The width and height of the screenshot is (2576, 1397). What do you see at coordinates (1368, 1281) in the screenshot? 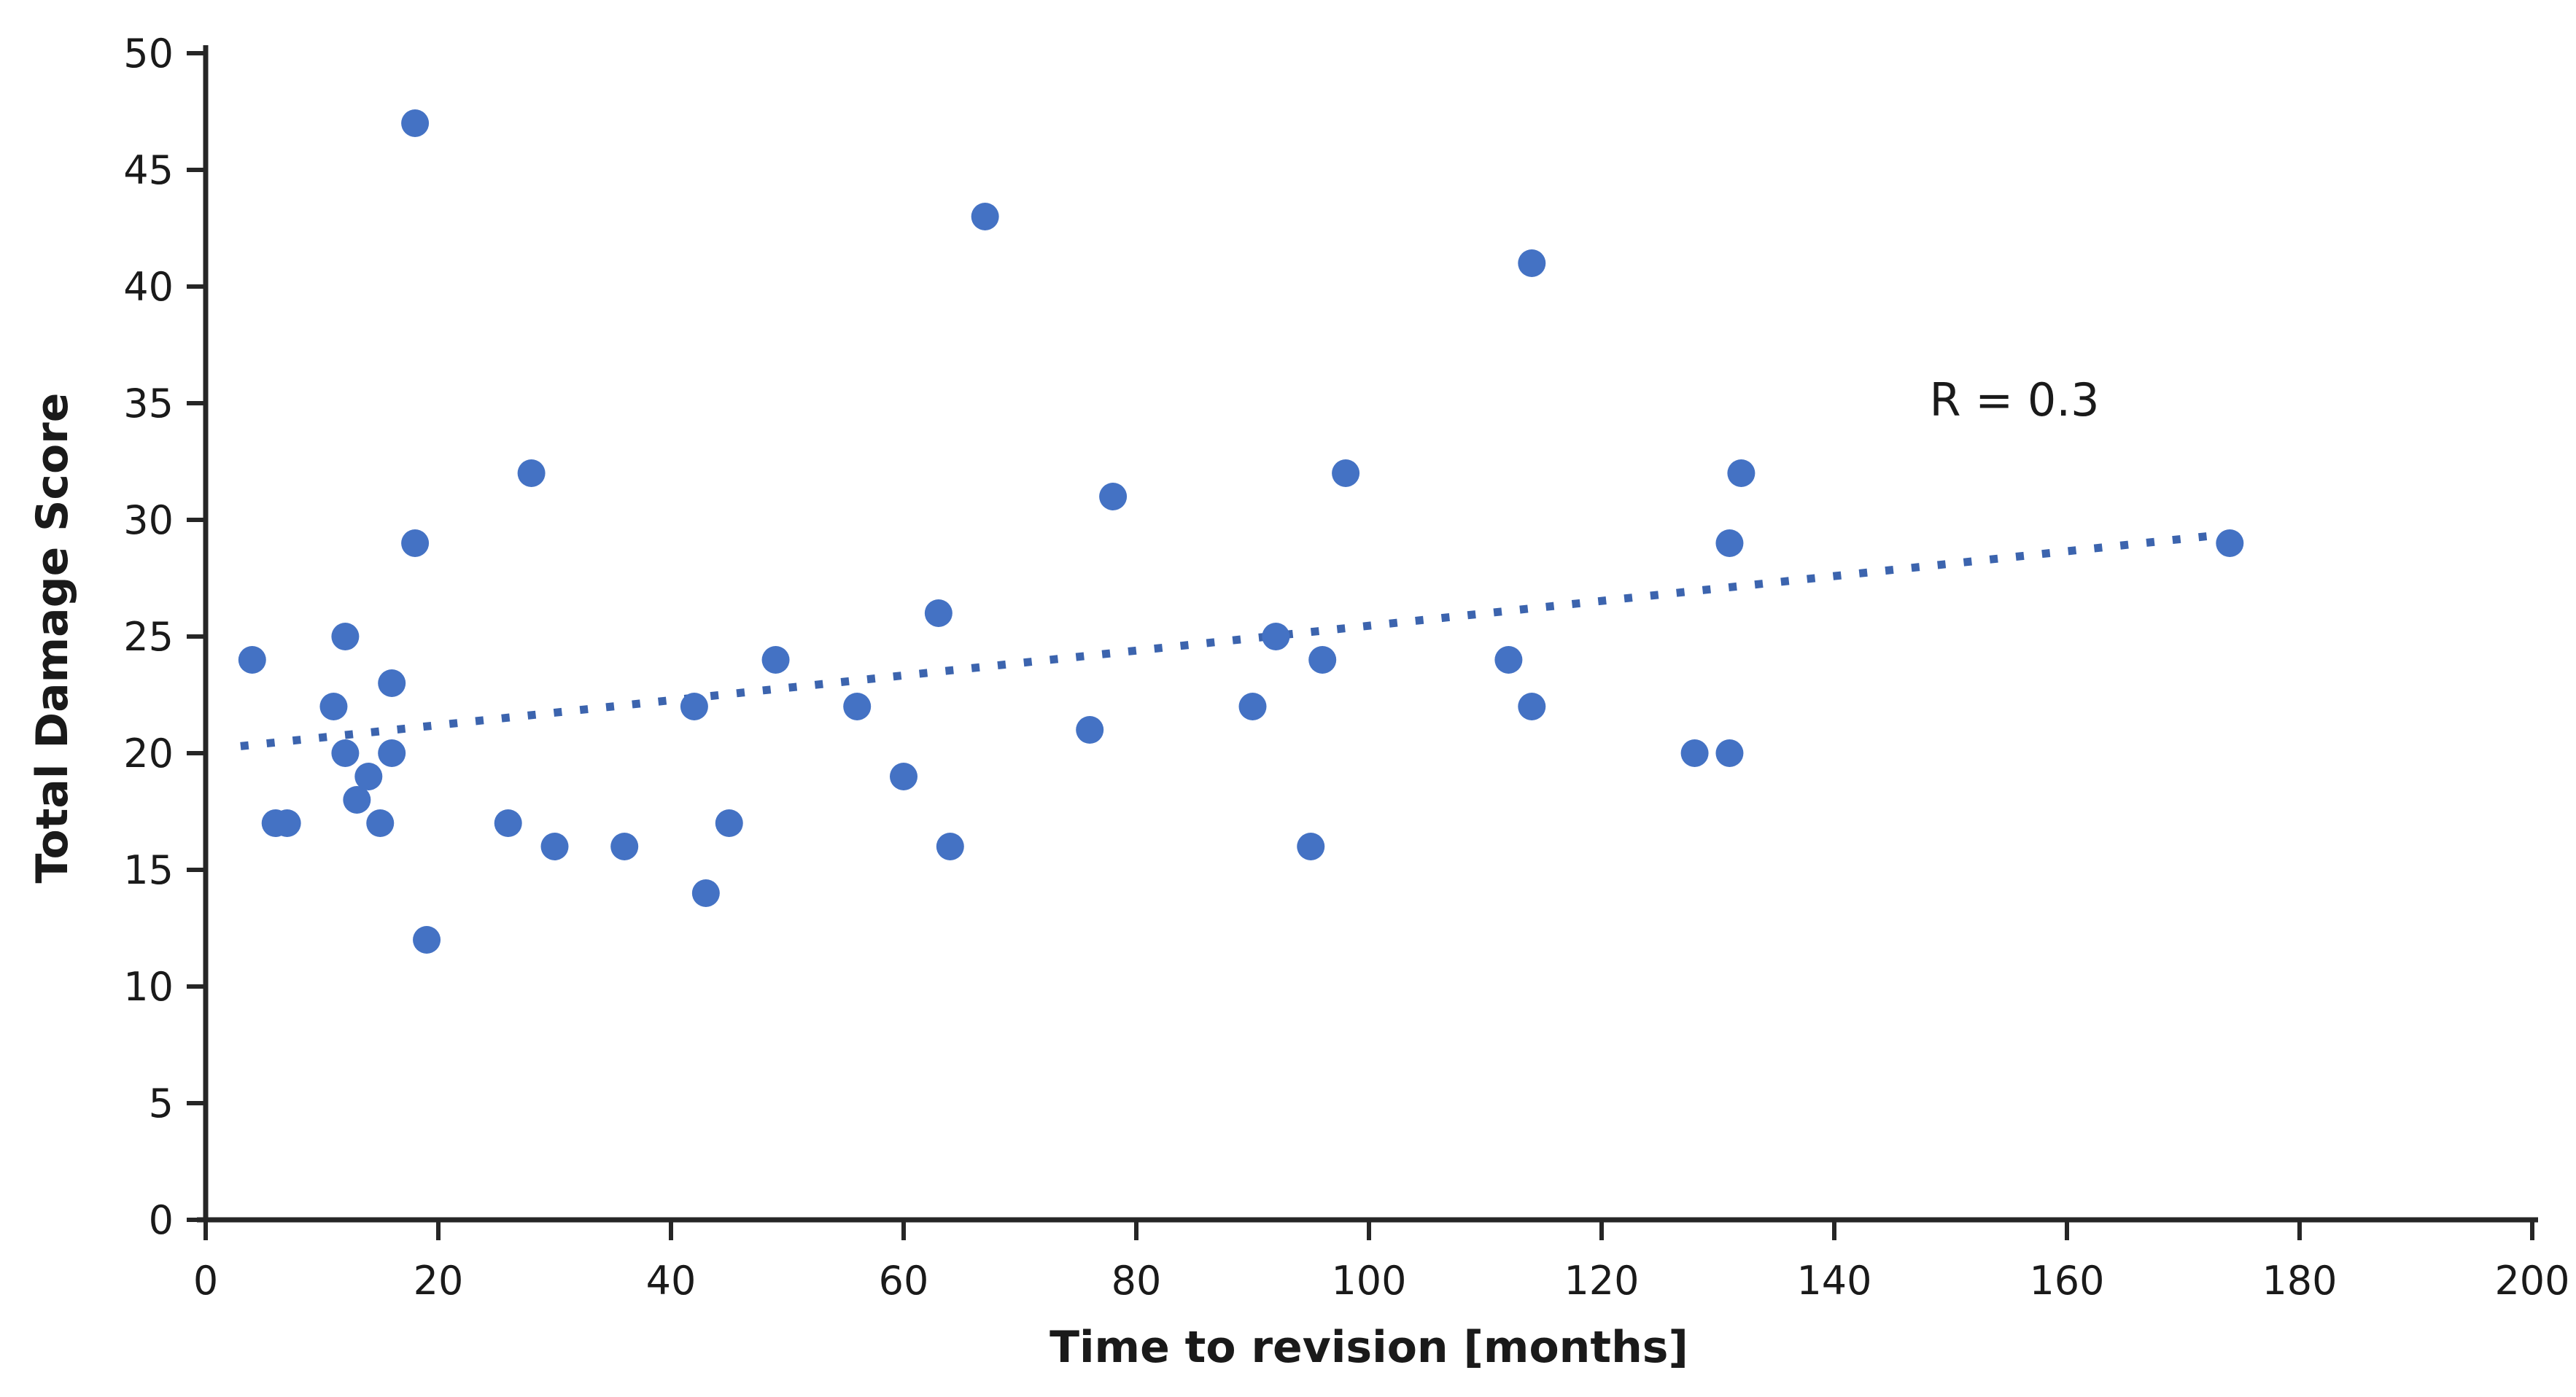
I see `x-tick-label: 100` at bounding box center [1368, 1281].